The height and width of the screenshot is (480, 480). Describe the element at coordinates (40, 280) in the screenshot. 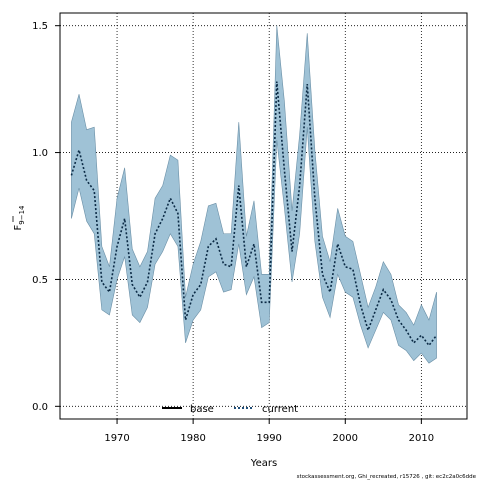

I see `y-tick-label: 0.5` at that location.